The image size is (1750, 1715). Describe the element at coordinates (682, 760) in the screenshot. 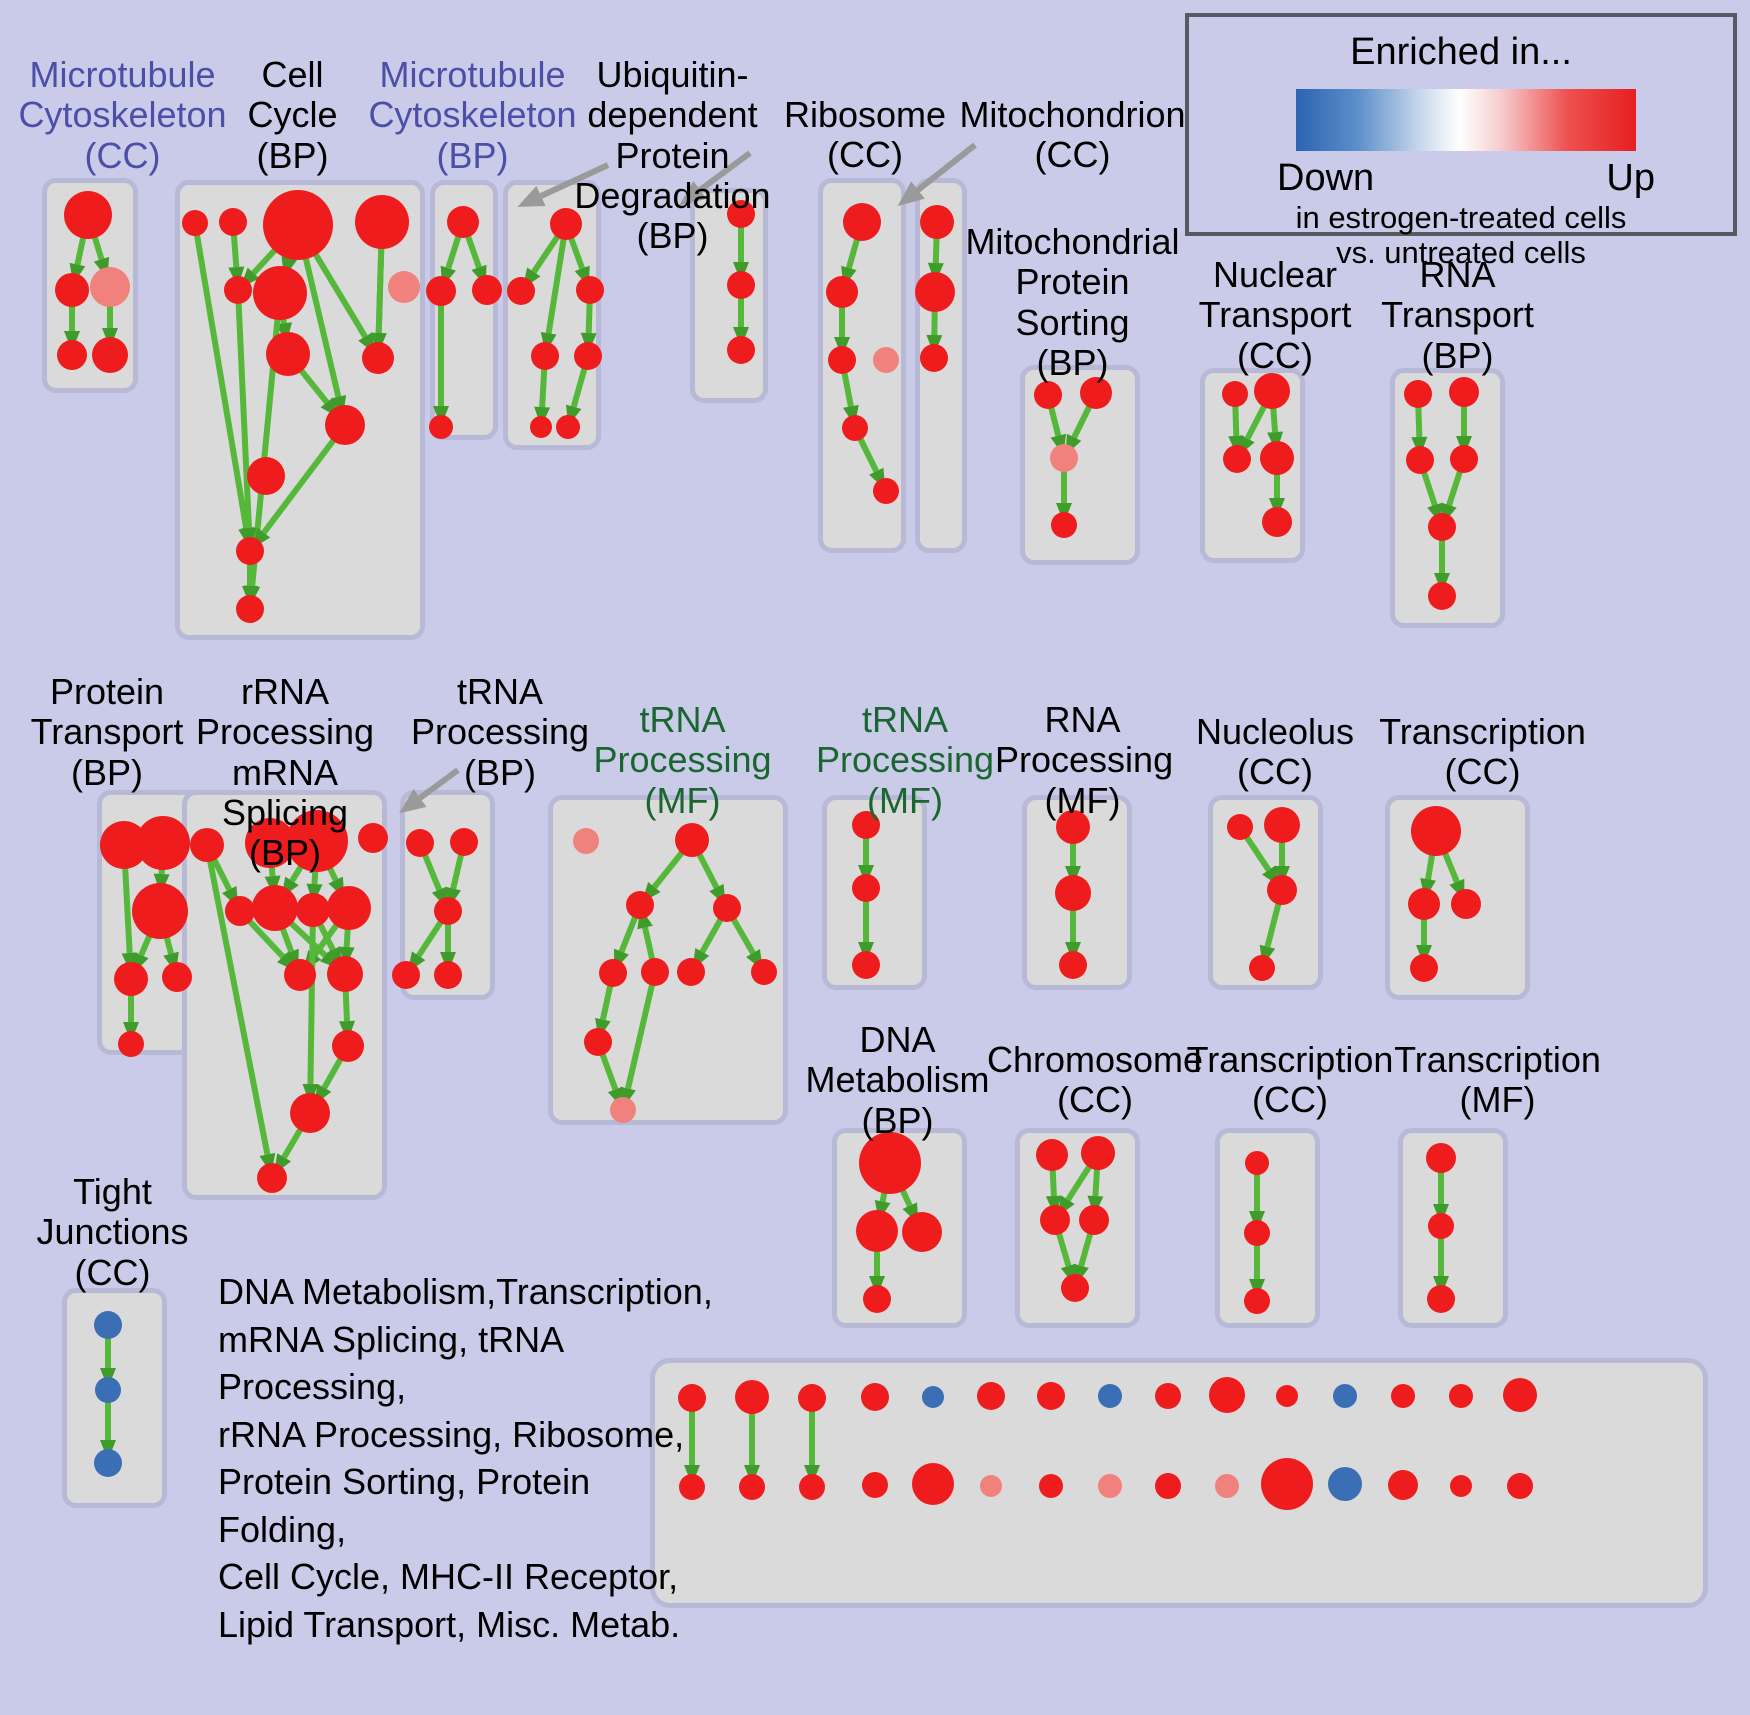

I see `label-trna-processing-mf-1: tRNA Processing (MF)` at that location.